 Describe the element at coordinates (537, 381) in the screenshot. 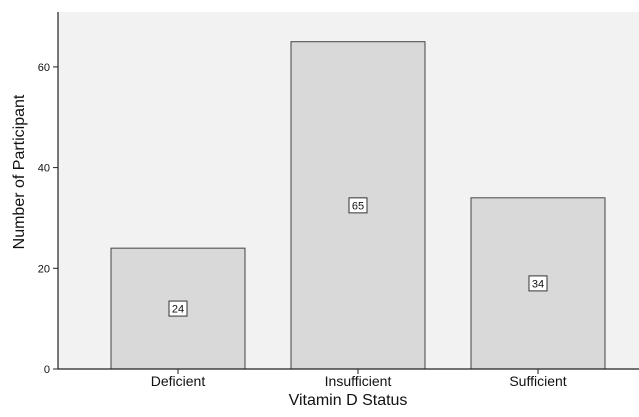

I see `x-tick-label: Sufficient` at that location.